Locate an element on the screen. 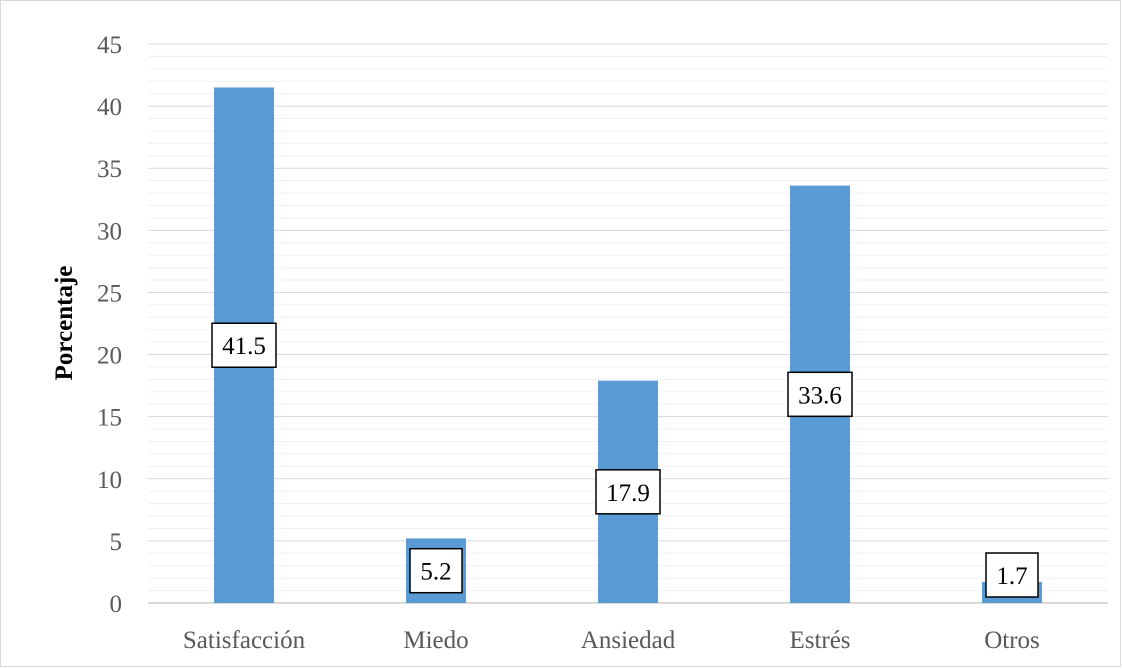 The width and height of the screenshot is (1123, 669). data-label: 33.6 is located at coordinates (820, 394).